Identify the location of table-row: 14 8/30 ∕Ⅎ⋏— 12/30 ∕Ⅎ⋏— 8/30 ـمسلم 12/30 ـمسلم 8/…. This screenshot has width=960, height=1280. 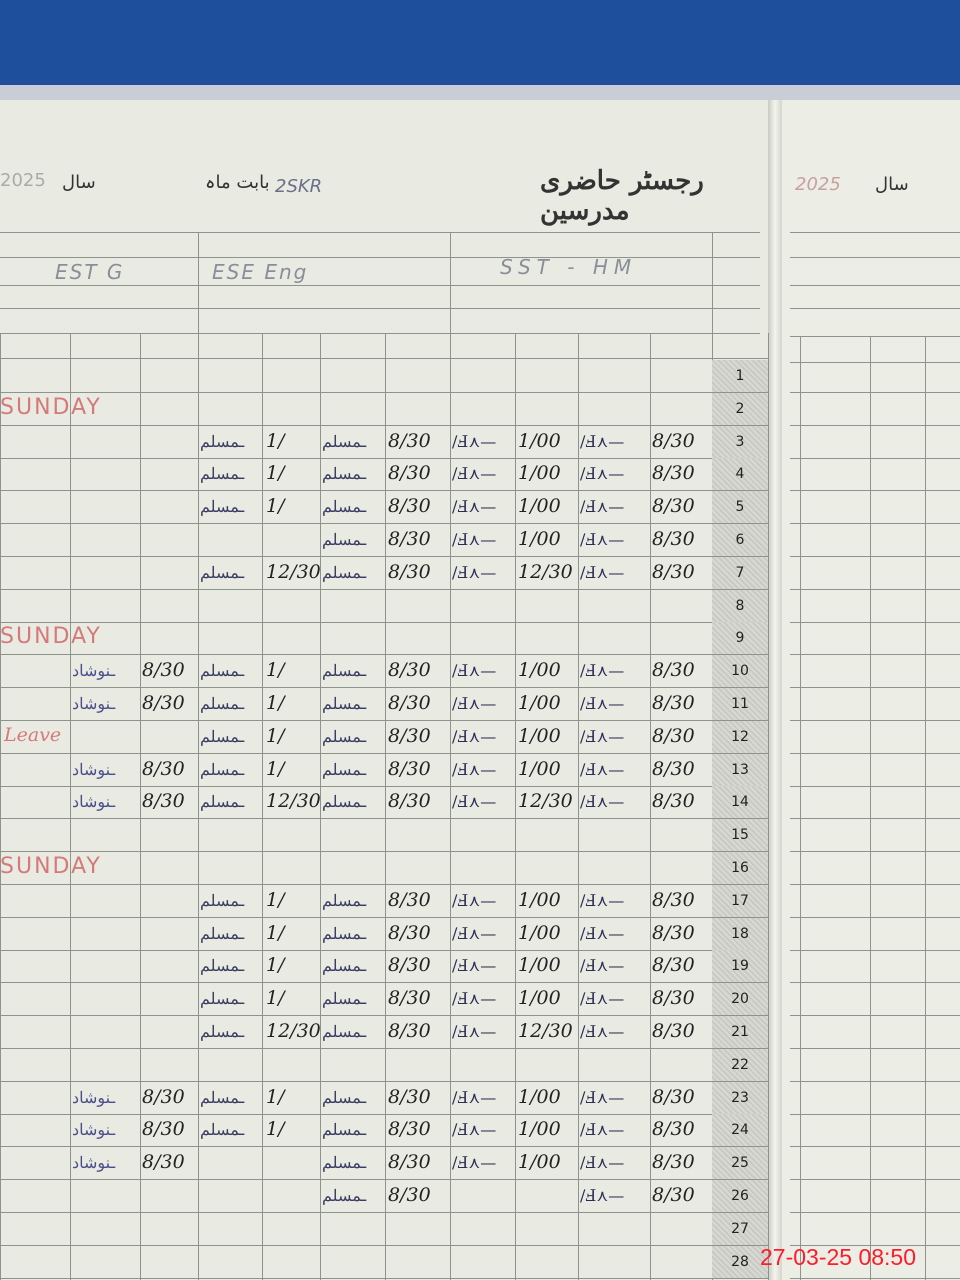
(480, 803).